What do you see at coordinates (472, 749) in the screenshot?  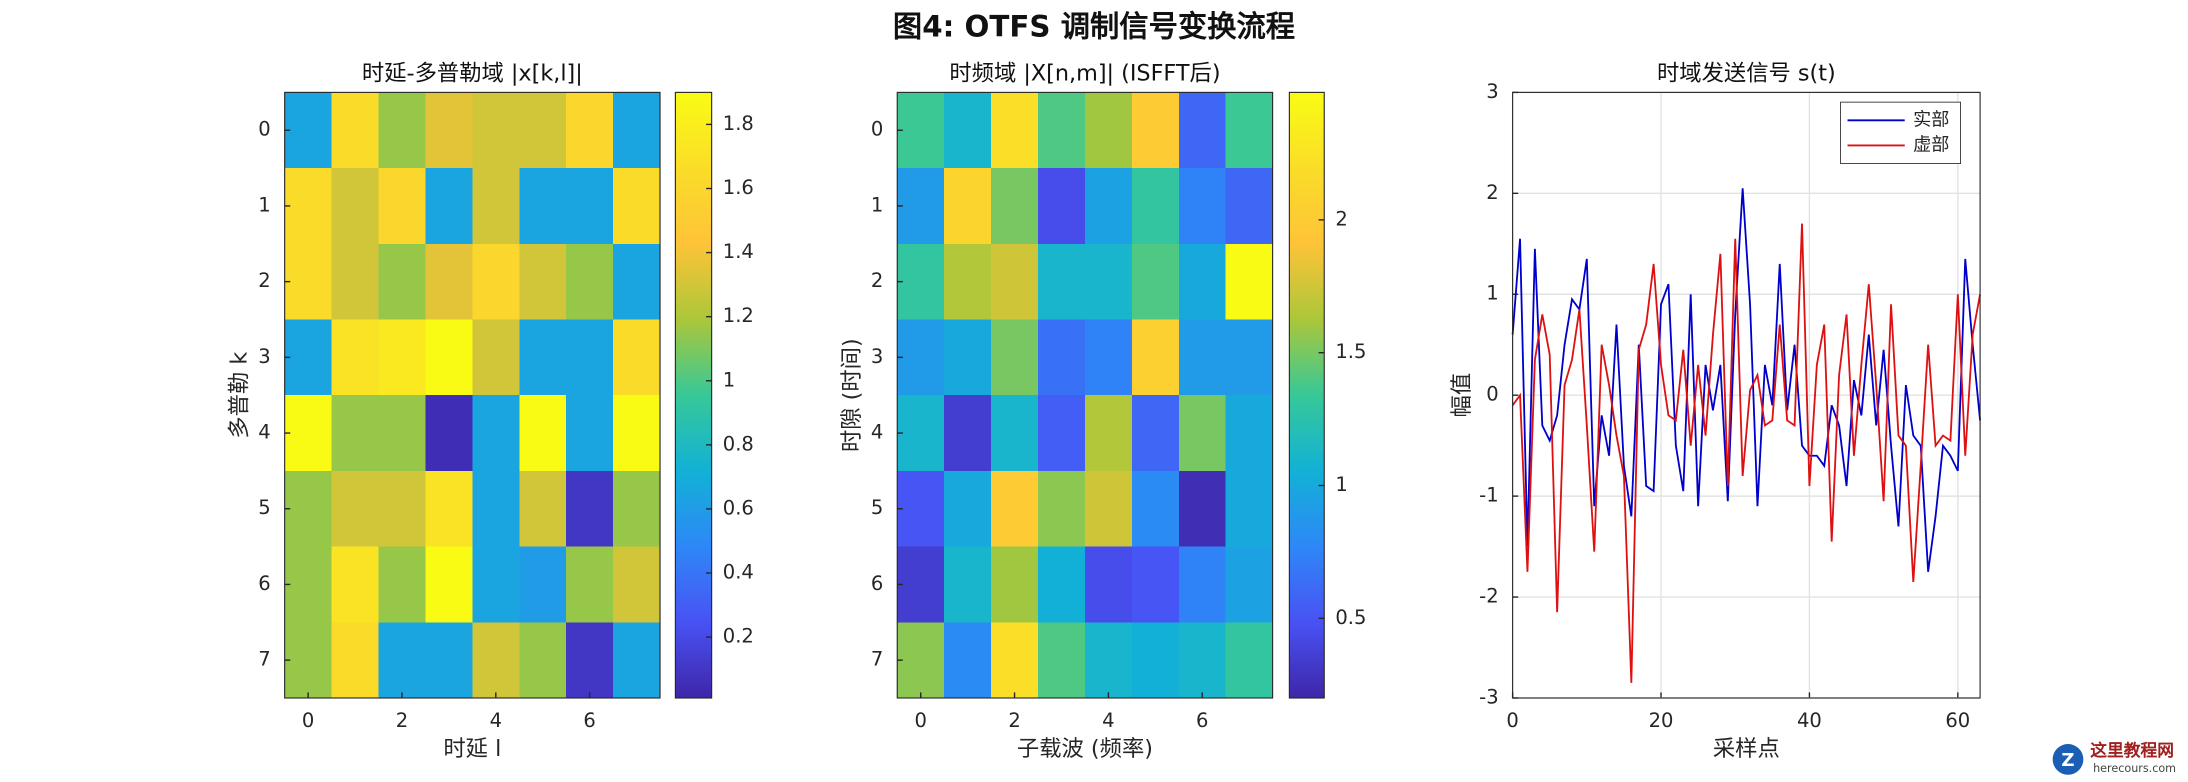 I see `x-axis-label: 时延 l` at bounding box center [472, 749].